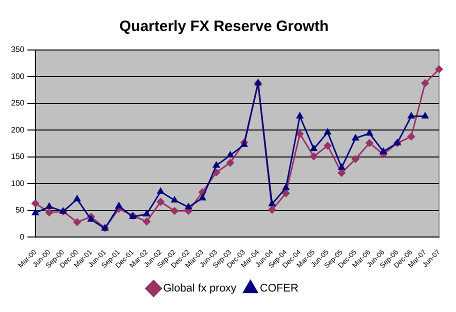 The image size is (456, 312). I want to click on y-tick-label: 150, so click(17, 157).